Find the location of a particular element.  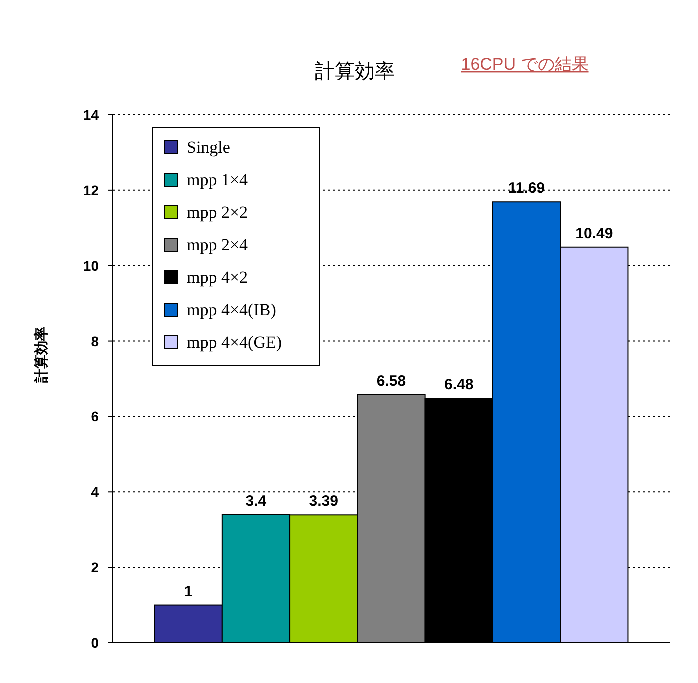

legend-label: Single is located at coordinates (208, 147).